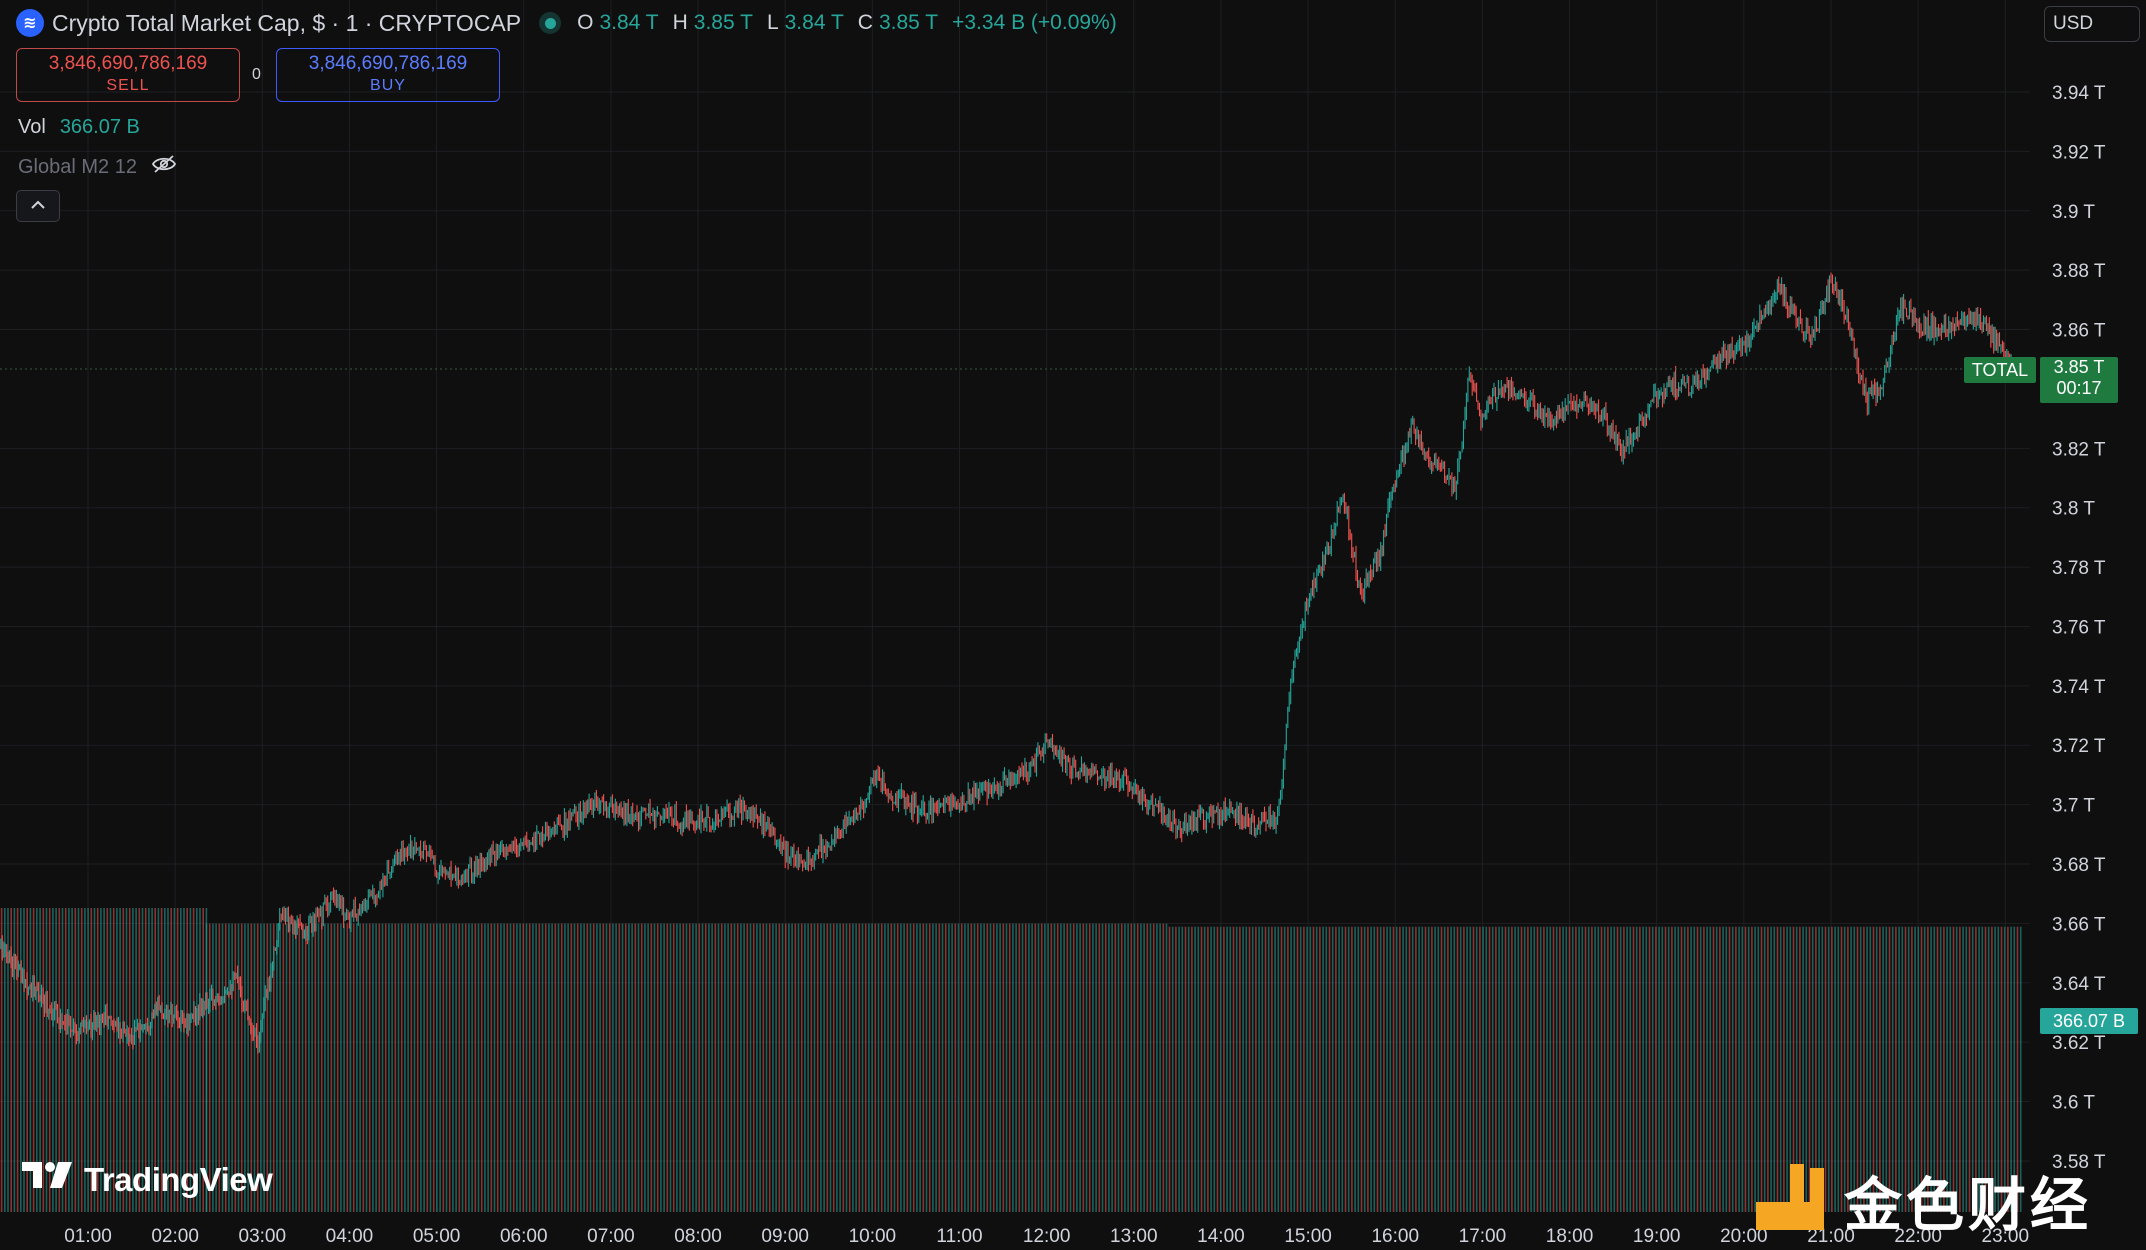 Image resolution: width=2146 pixels, height=1250 pixels. What do you see at coordinates (2000, 370) in the screenshot?
I see `series-name-tag: TOTAL` at bounding box center [2000, 370].